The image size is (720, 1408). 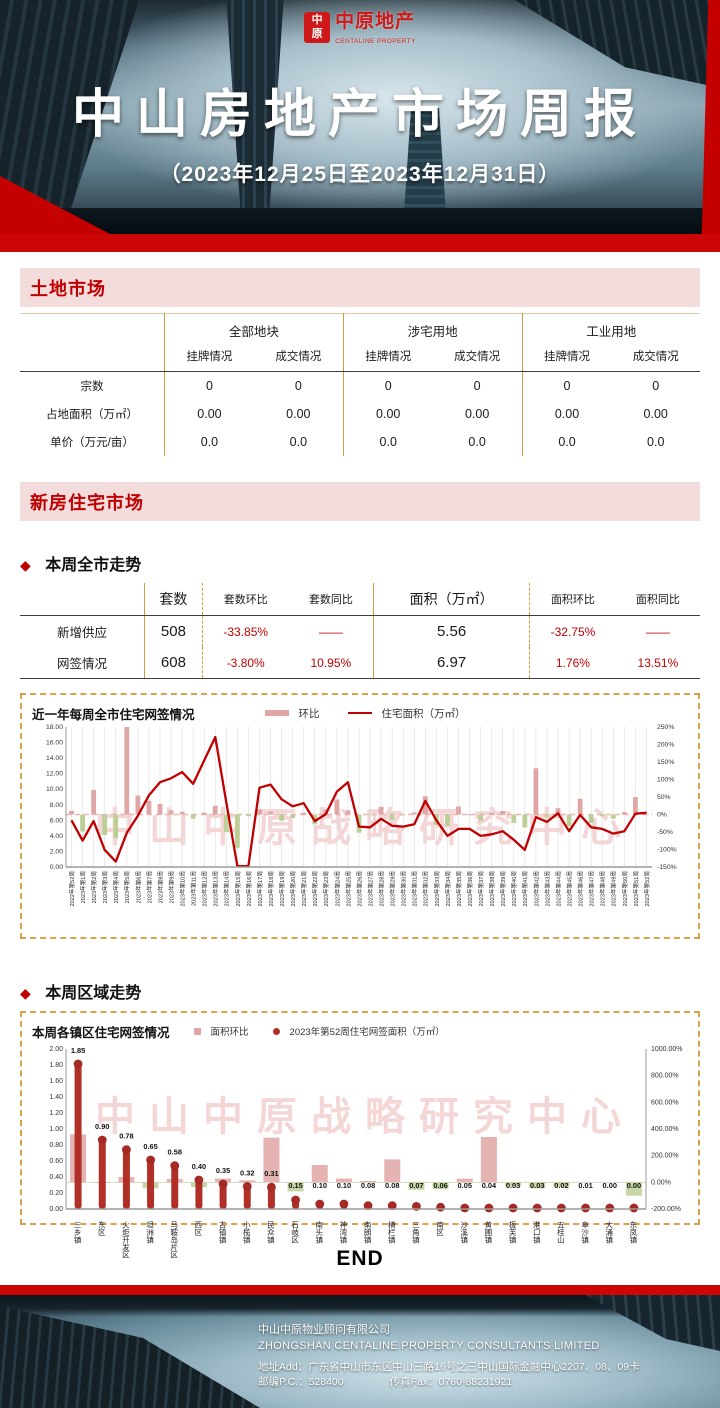 I want to click on table-row: 占地面积（万㎡） 0.00 0.00 0.00 0.00 0.00 0.00, so click(x=360, y=414).